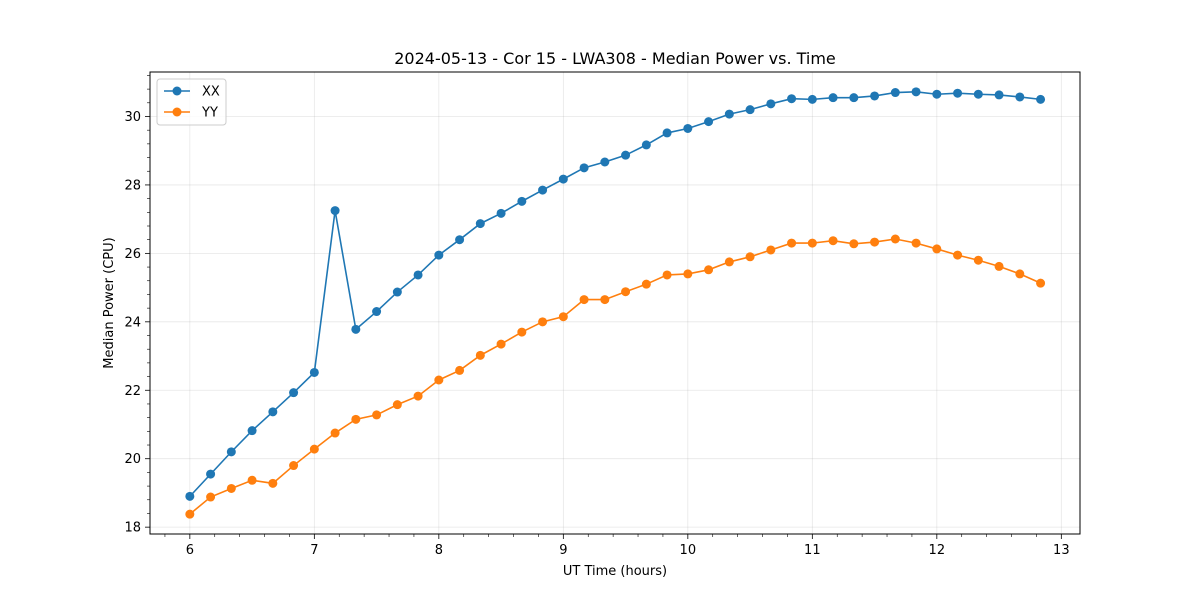  I want to click on x-tick-label: 13, so click(1061, 550).